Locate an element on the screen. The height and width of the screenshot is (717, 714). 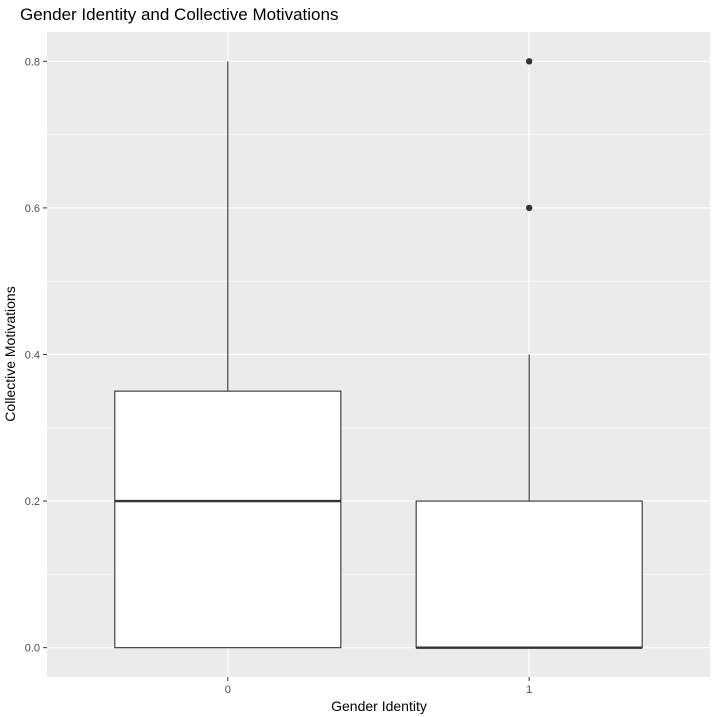
x-axis-title: Gender Identity is located at coordinates (379, 706).